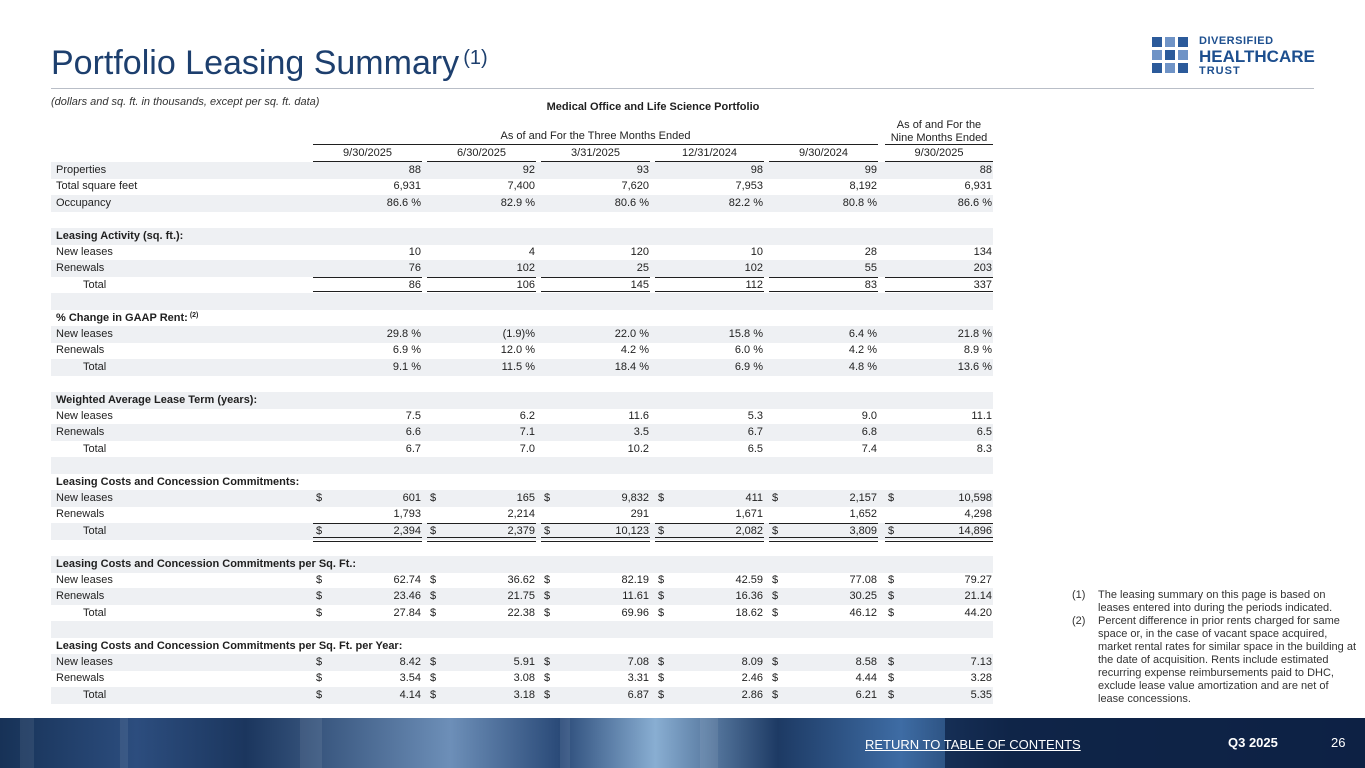 The image size is (1365, 768). What do you see at coordinates (635, 580) in the screenshot?
I see `cell-value: 82.19` at bounding box center [635, 580].